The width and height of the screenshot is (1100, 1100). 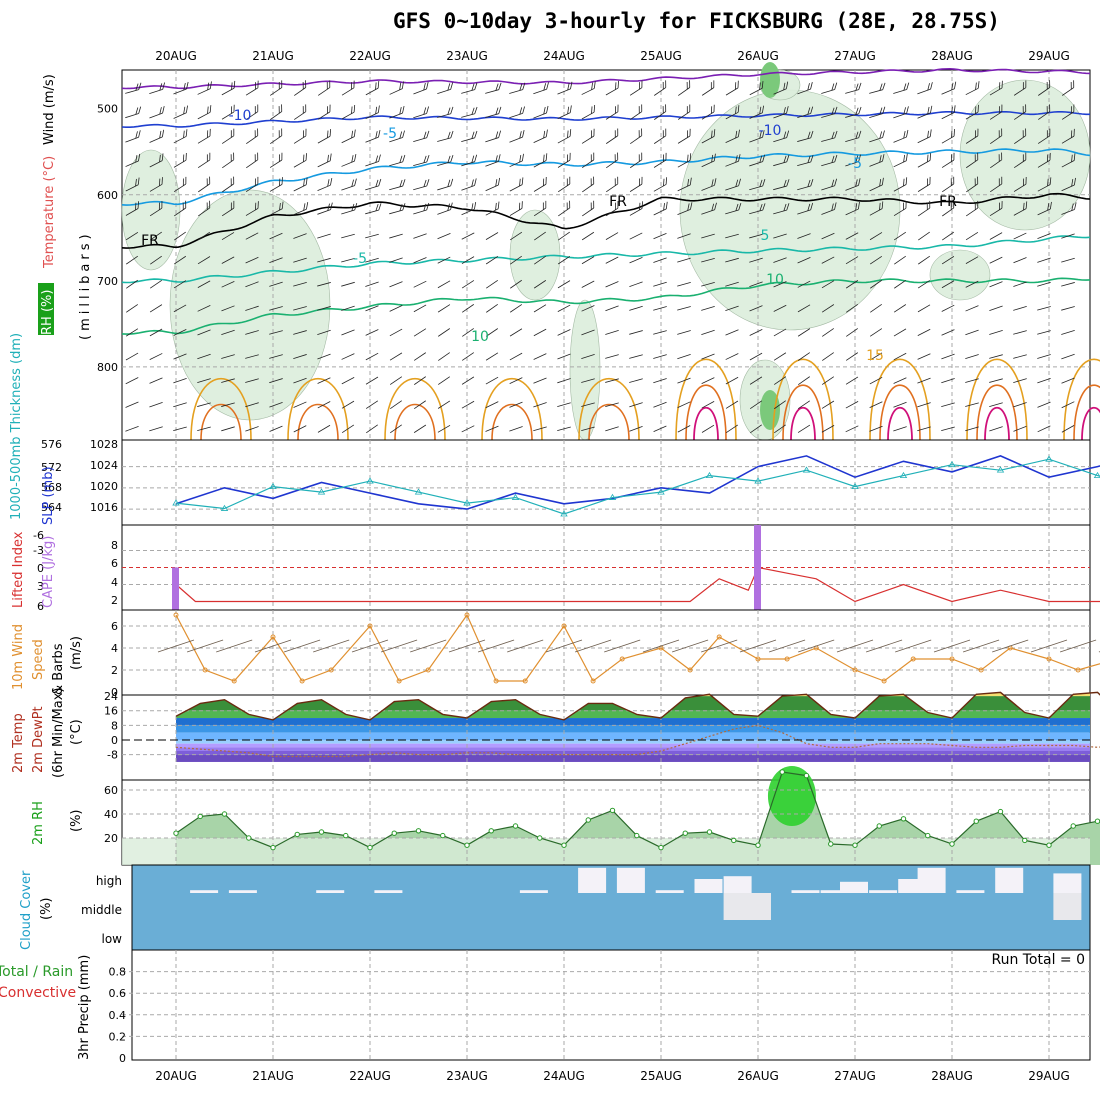 I want to click on contour-label: 15, so click(x=875, y=356).